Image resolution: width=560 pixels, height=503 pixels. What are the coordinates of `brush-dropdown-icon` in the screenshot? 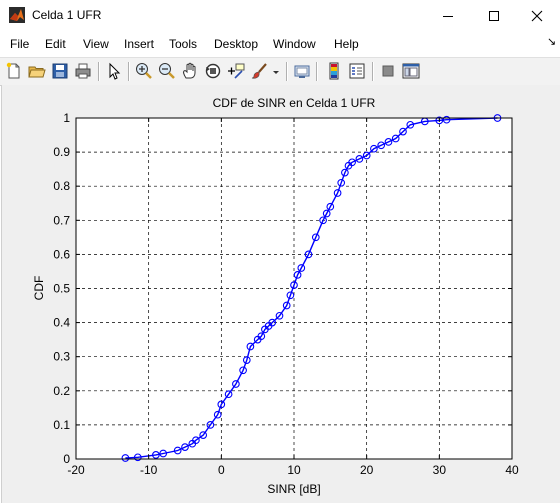 It's located at (276, 71).